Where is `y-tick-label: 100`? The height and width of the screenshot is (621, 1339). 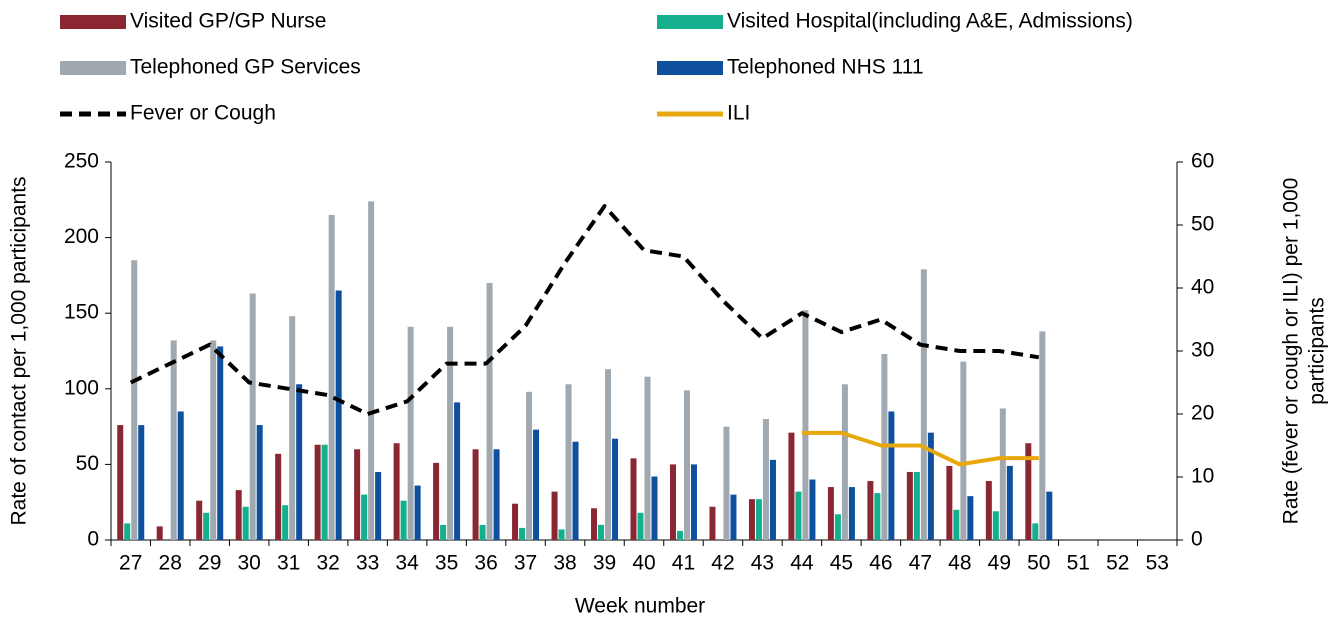 y-tick-label: 100 is located at coordinates (81, 387).